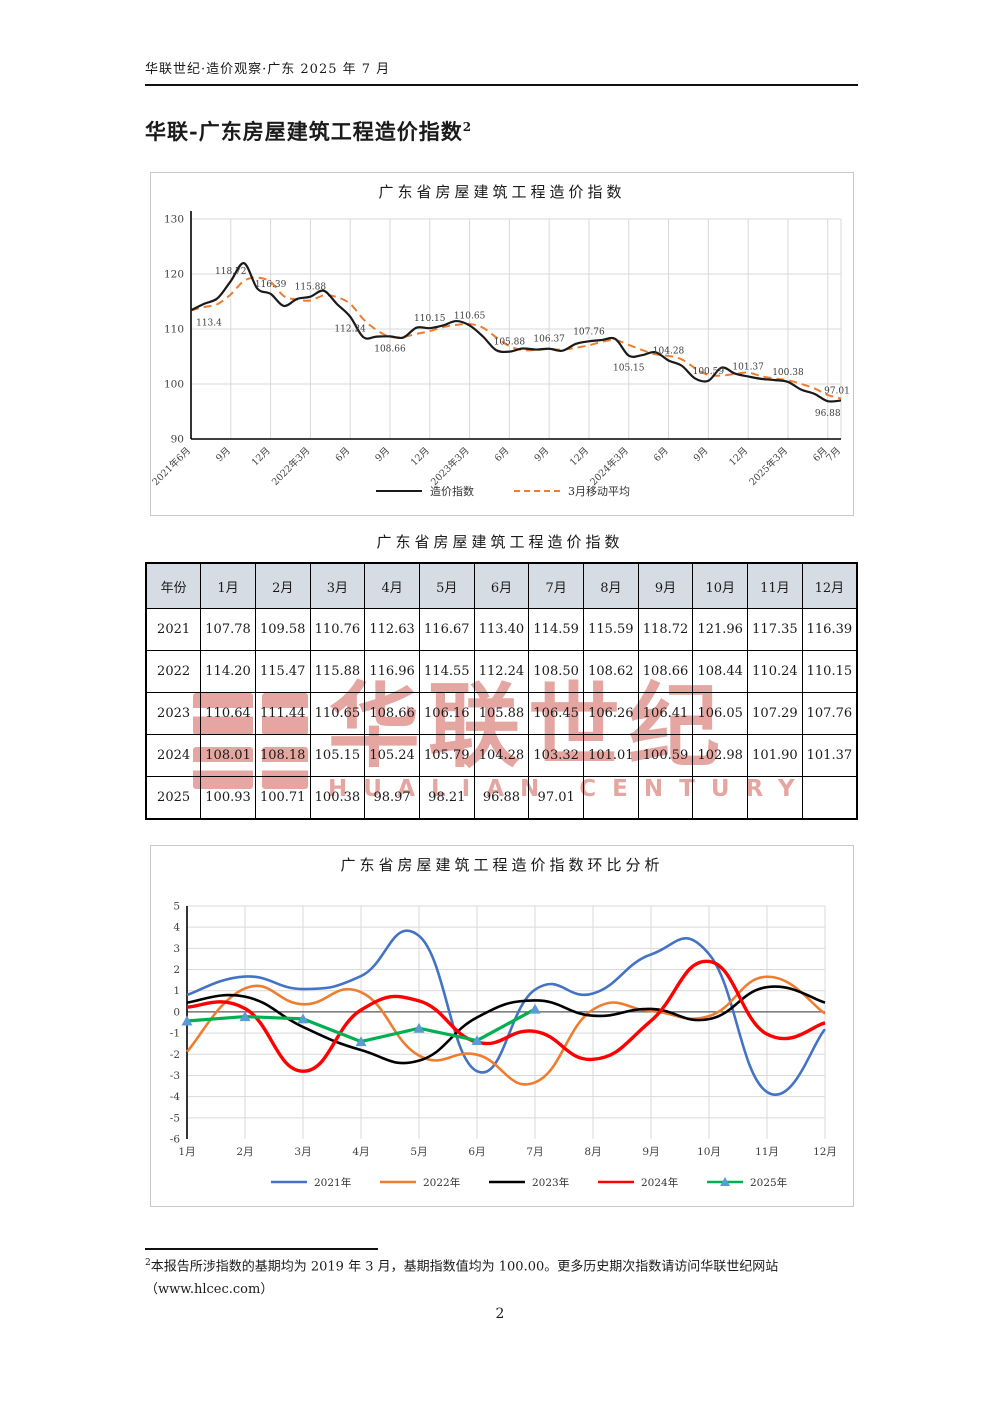 This screenshot has width=1000, height=1414. I want to click on table-cell: 101.90, so click(775, 755).